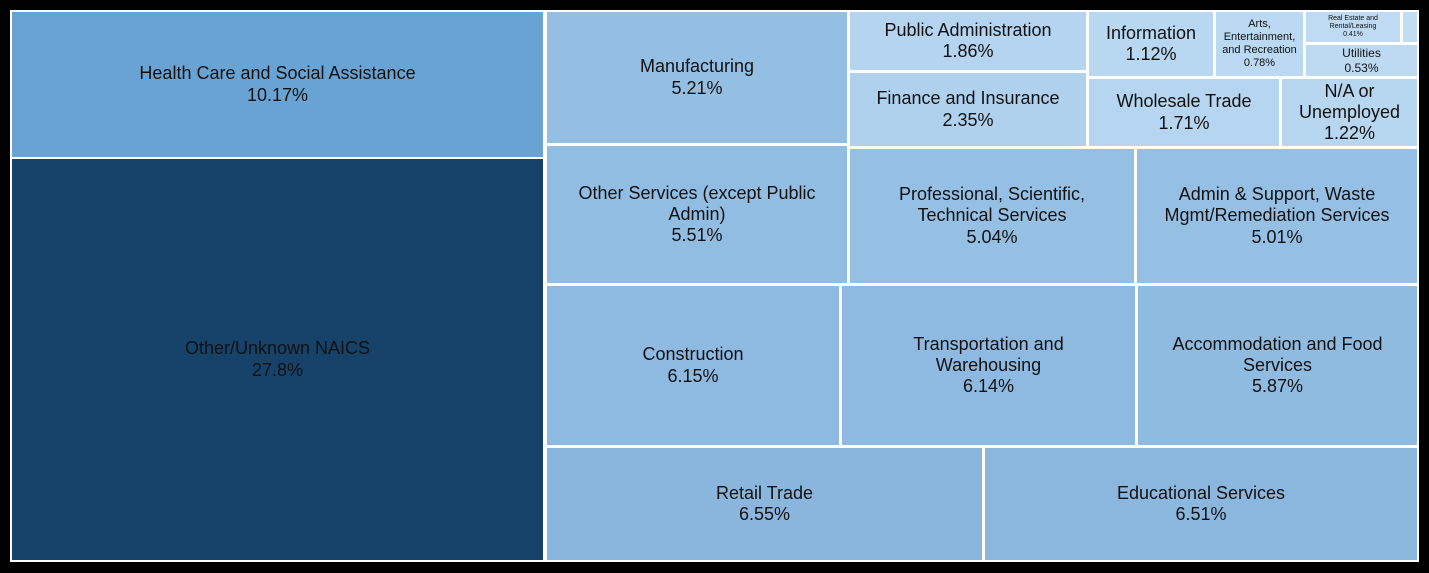 The width and height of the screenshot is (1429, 573). I want to click on treemap-tile-real-estate-and-rental-leasing: Real Estate and Rental/Leasing 0.41%, so click(1353, 27).